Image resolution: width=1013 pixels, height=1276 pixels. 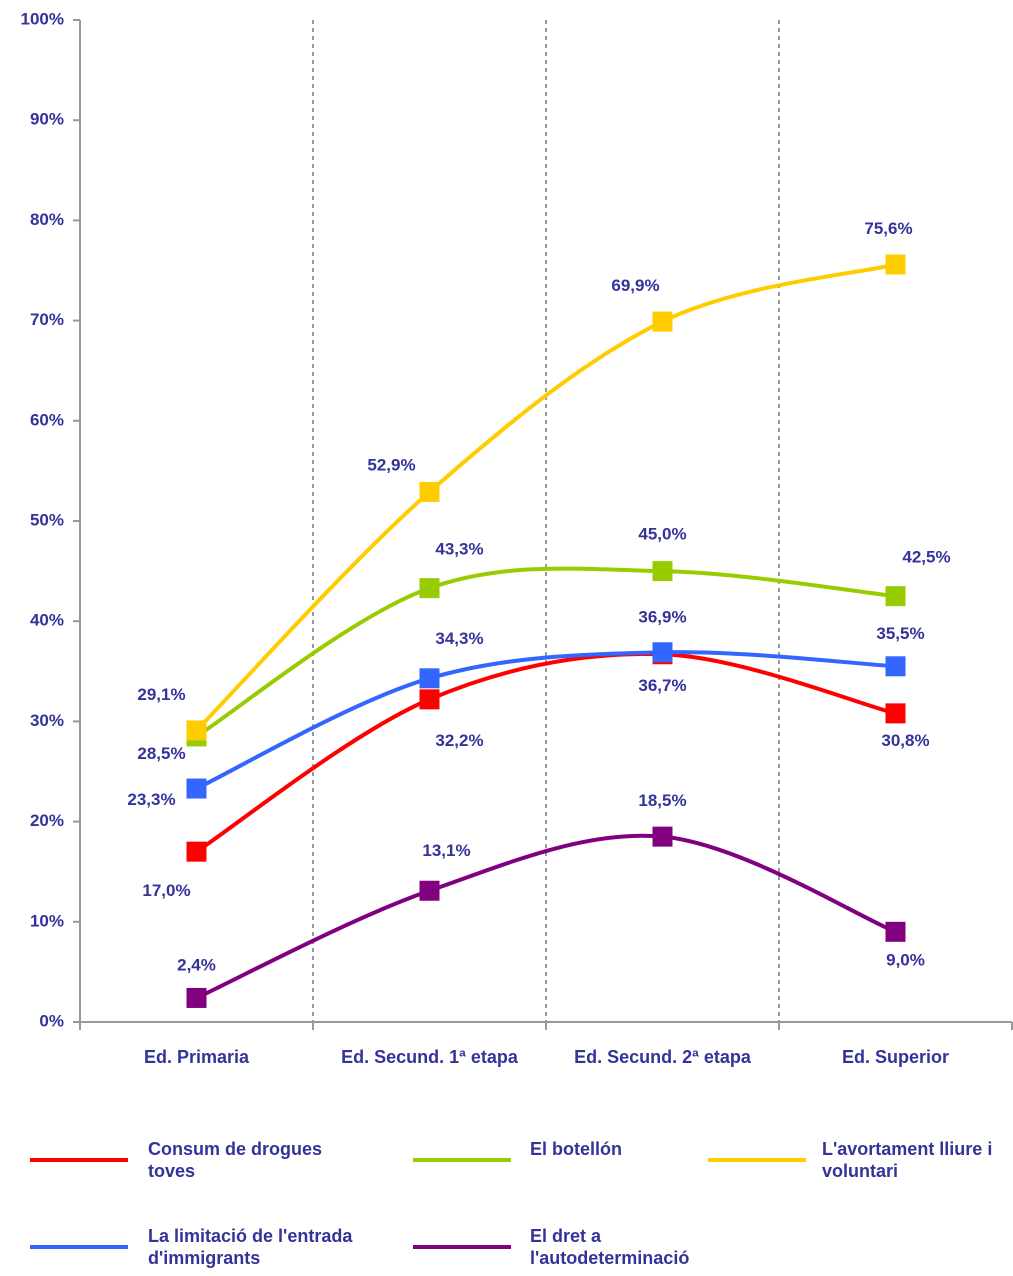 I want to click on y-tick-label: 0%, so click(x=51, y=1020).